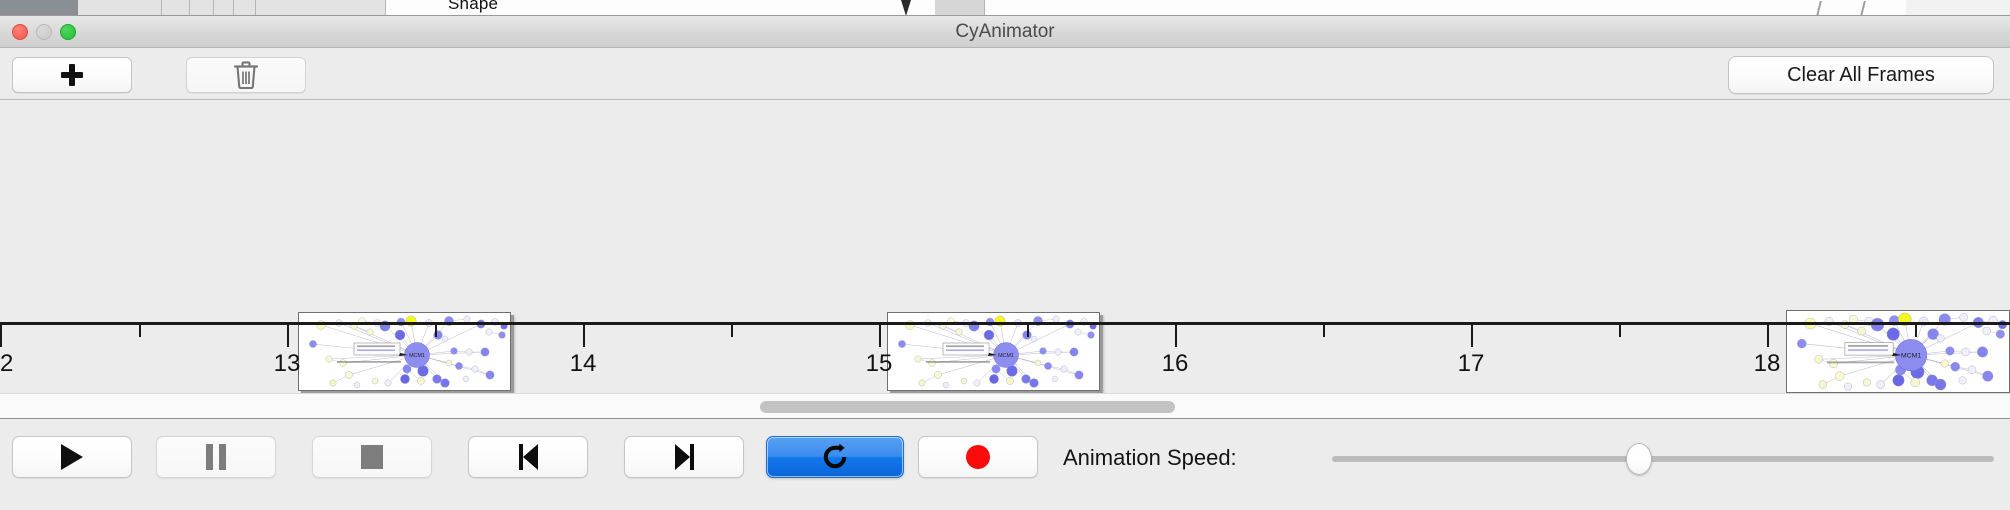  What do you see at coordinates (287, 363) in the screenshot?
I see `axis-tick-label: 13` at bounding box center [287, 363].